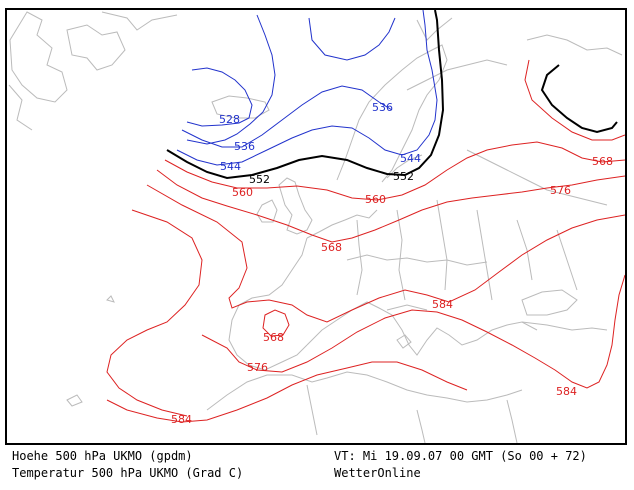 The height and width of the screenshot is (490, 634). Describe the element at coordinates (566, 391) in the screenshot. I see `label-584-east: 584` at that location.